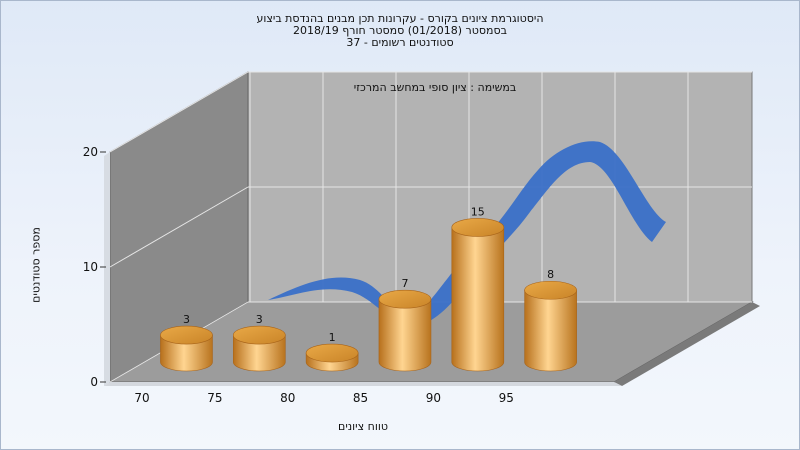 The image size is (800, 450). What do you see at coordinates (90, 267) in the screenshot?
I see `y-tick-10: 10` at bounding box center [90, 267].